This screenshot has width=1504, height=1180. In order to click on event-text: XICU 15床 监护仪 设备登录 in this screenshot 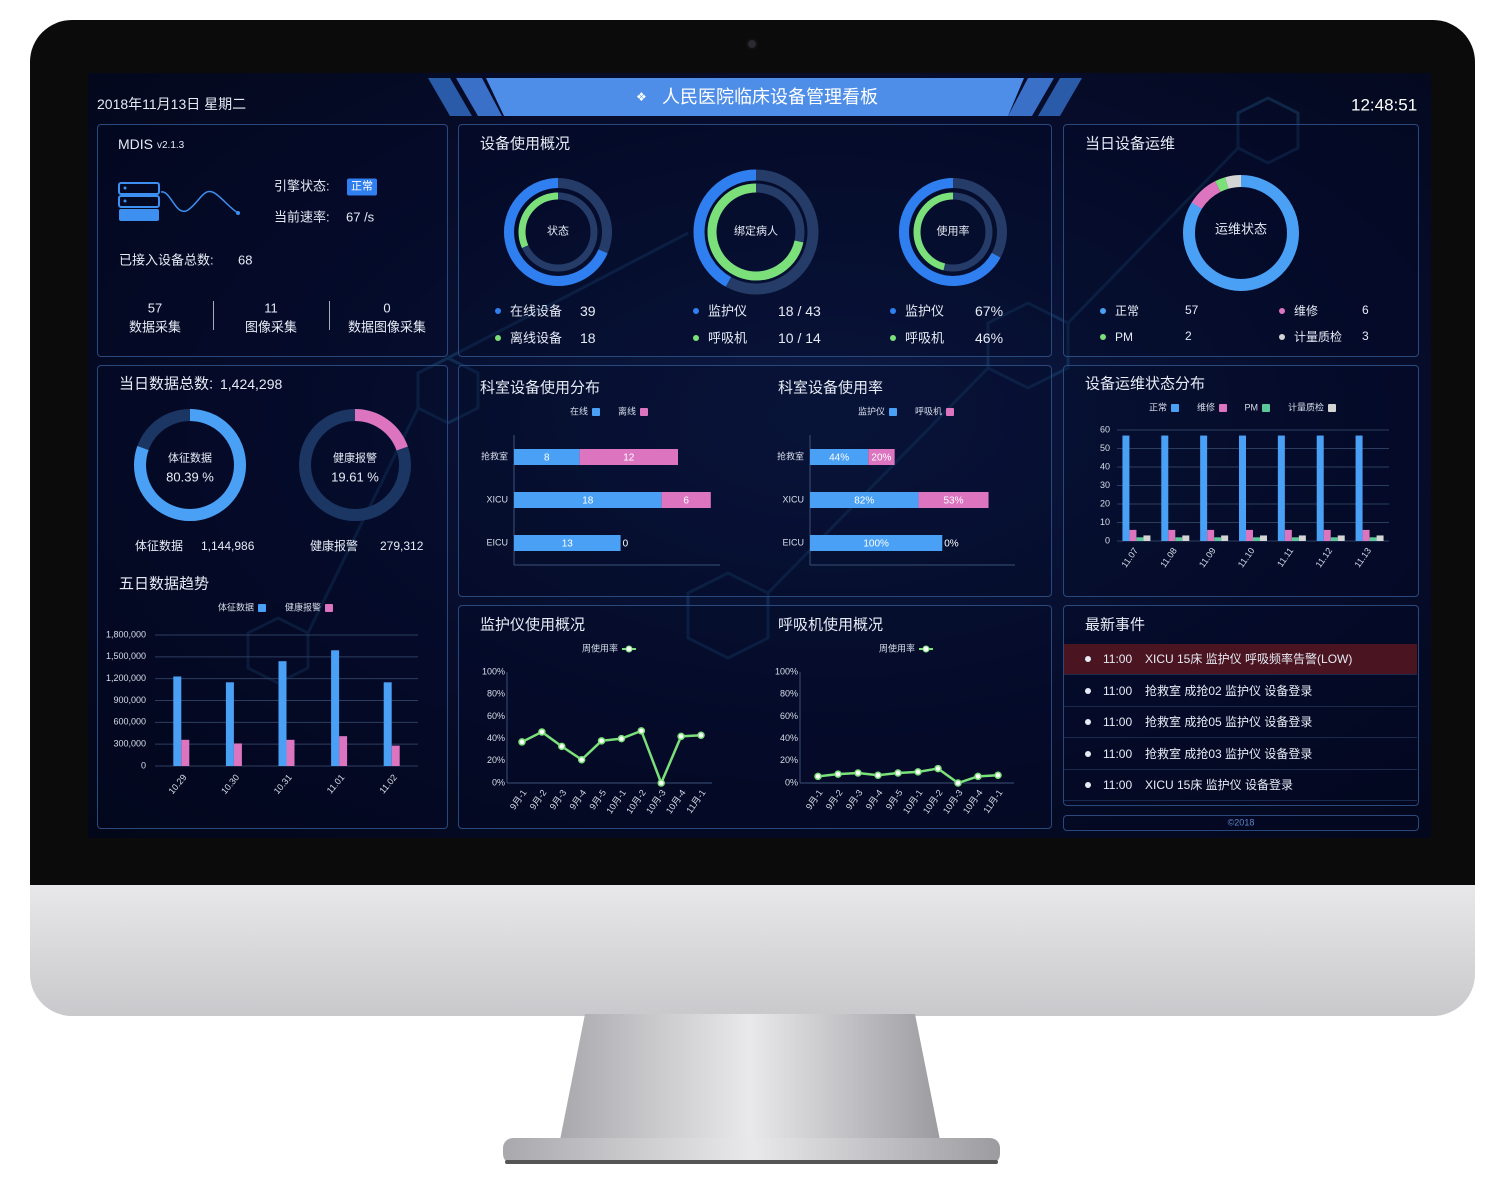, I will do `click(1219, 785)`.